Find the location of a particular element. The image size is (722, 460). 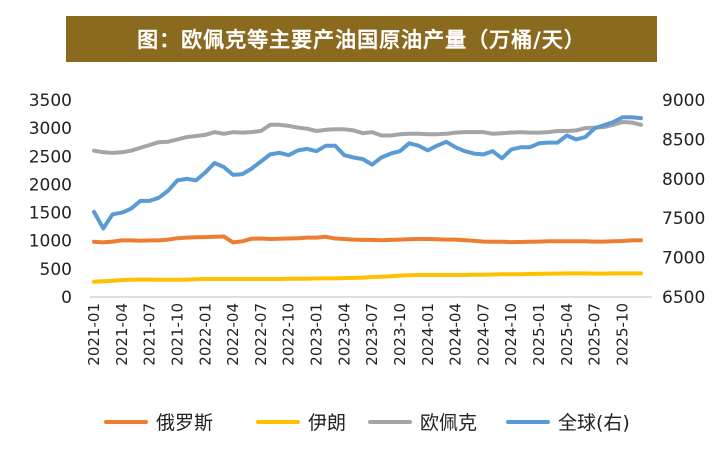

x-tick-label: 2021-10 is located at coordinates (177, 334).